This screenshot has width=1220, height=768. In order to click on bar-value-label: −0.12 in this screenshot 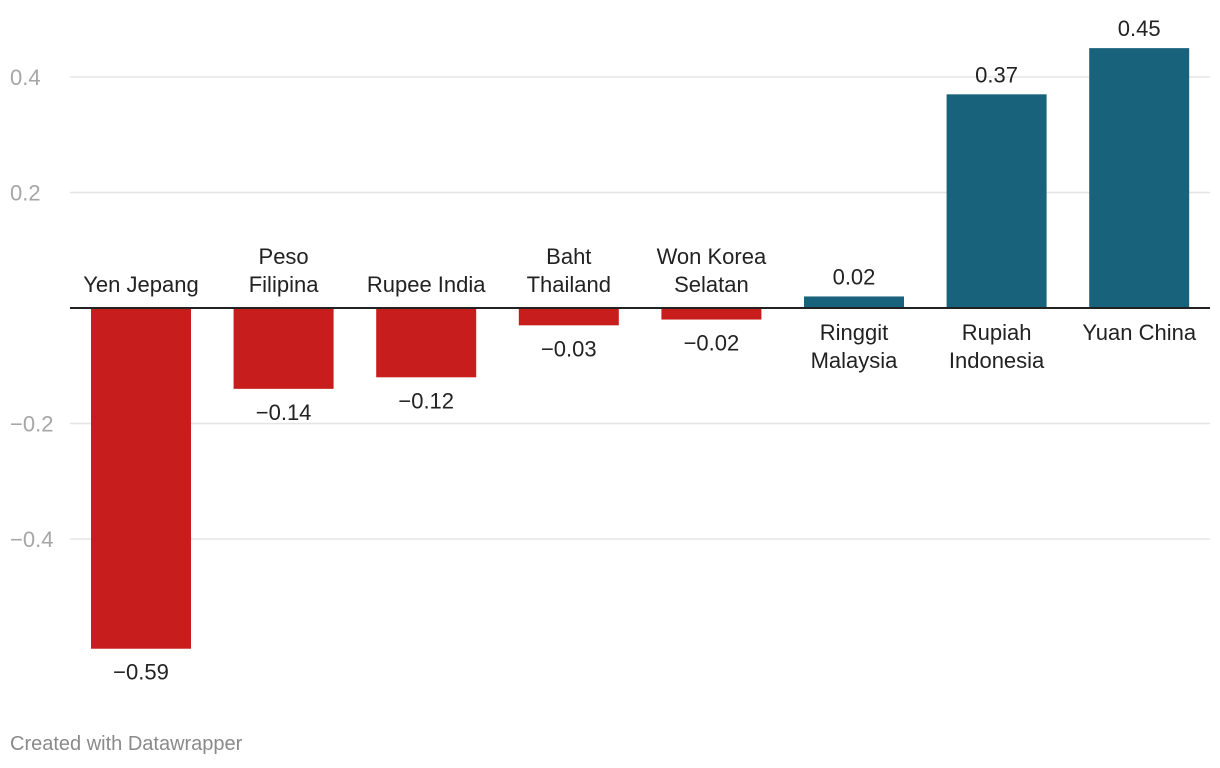, I will do `click(426, 400)`.